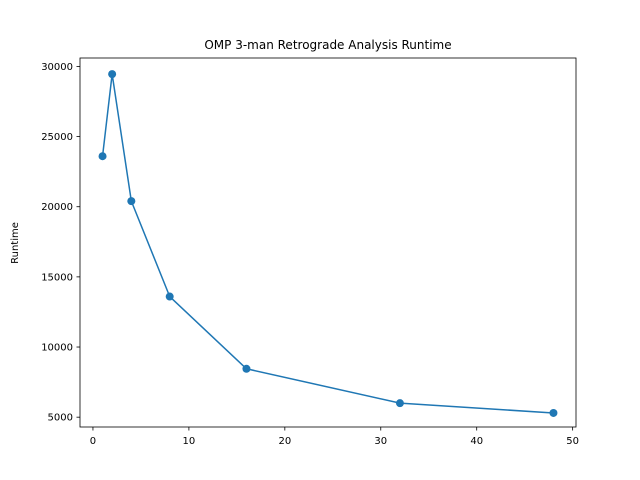 The width and height of the screenshot is (640, 480). I want to click on x-tick-label: 10, so click(189, 441).